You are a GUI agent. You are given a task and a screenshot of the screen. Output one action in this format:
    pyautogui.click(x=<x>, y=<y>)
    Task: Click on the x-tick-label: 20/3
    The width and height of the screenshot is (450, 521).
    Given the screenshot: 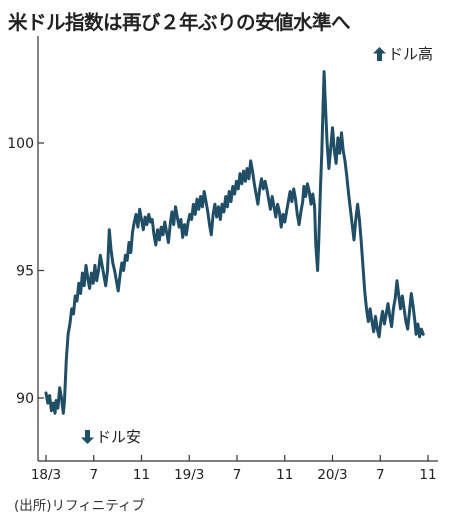 What is the action you would take?
    pyautogui.click(x=332, y=475)
    